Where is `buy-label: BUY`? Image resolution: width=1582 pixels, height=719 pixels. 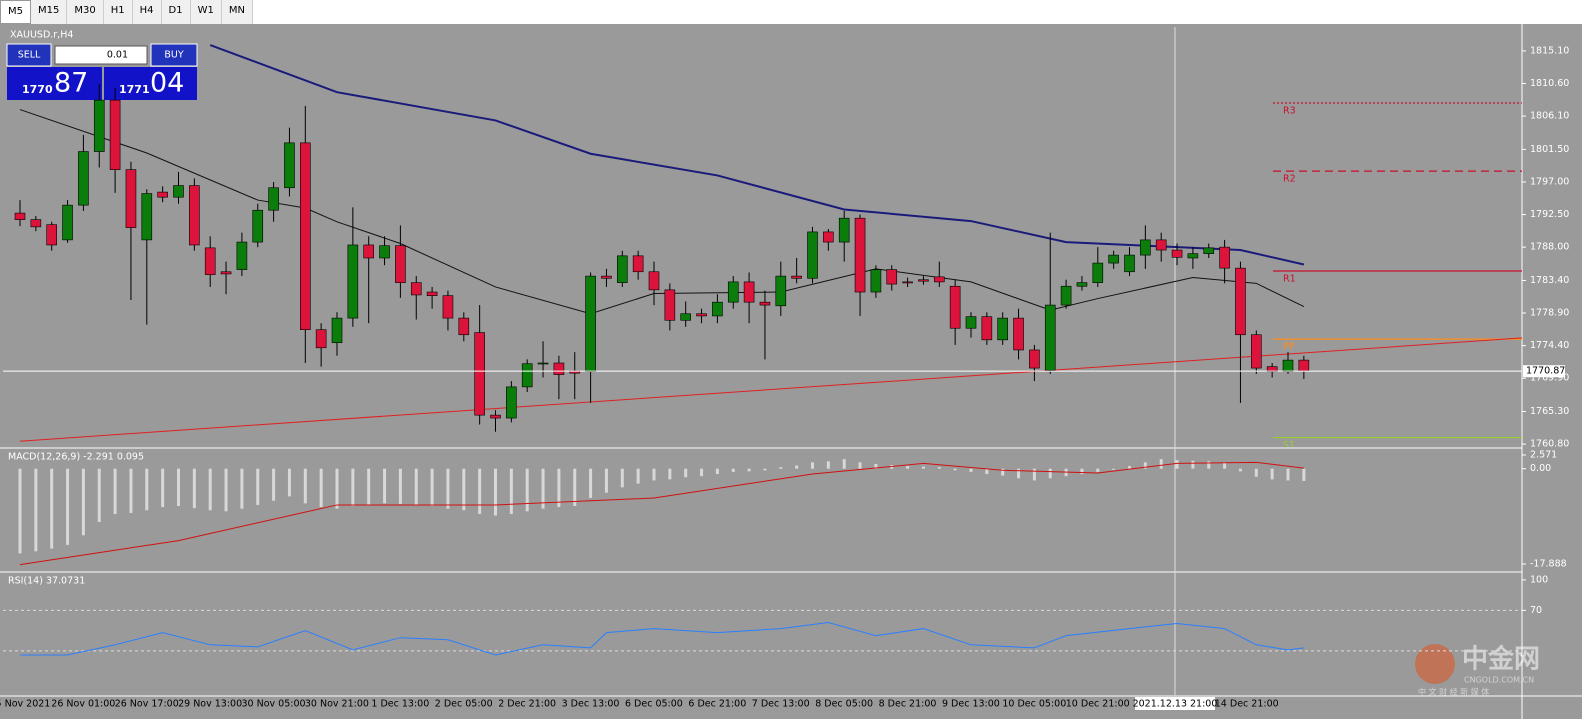
buy-label: BUY is located at coordinates (173, 55).